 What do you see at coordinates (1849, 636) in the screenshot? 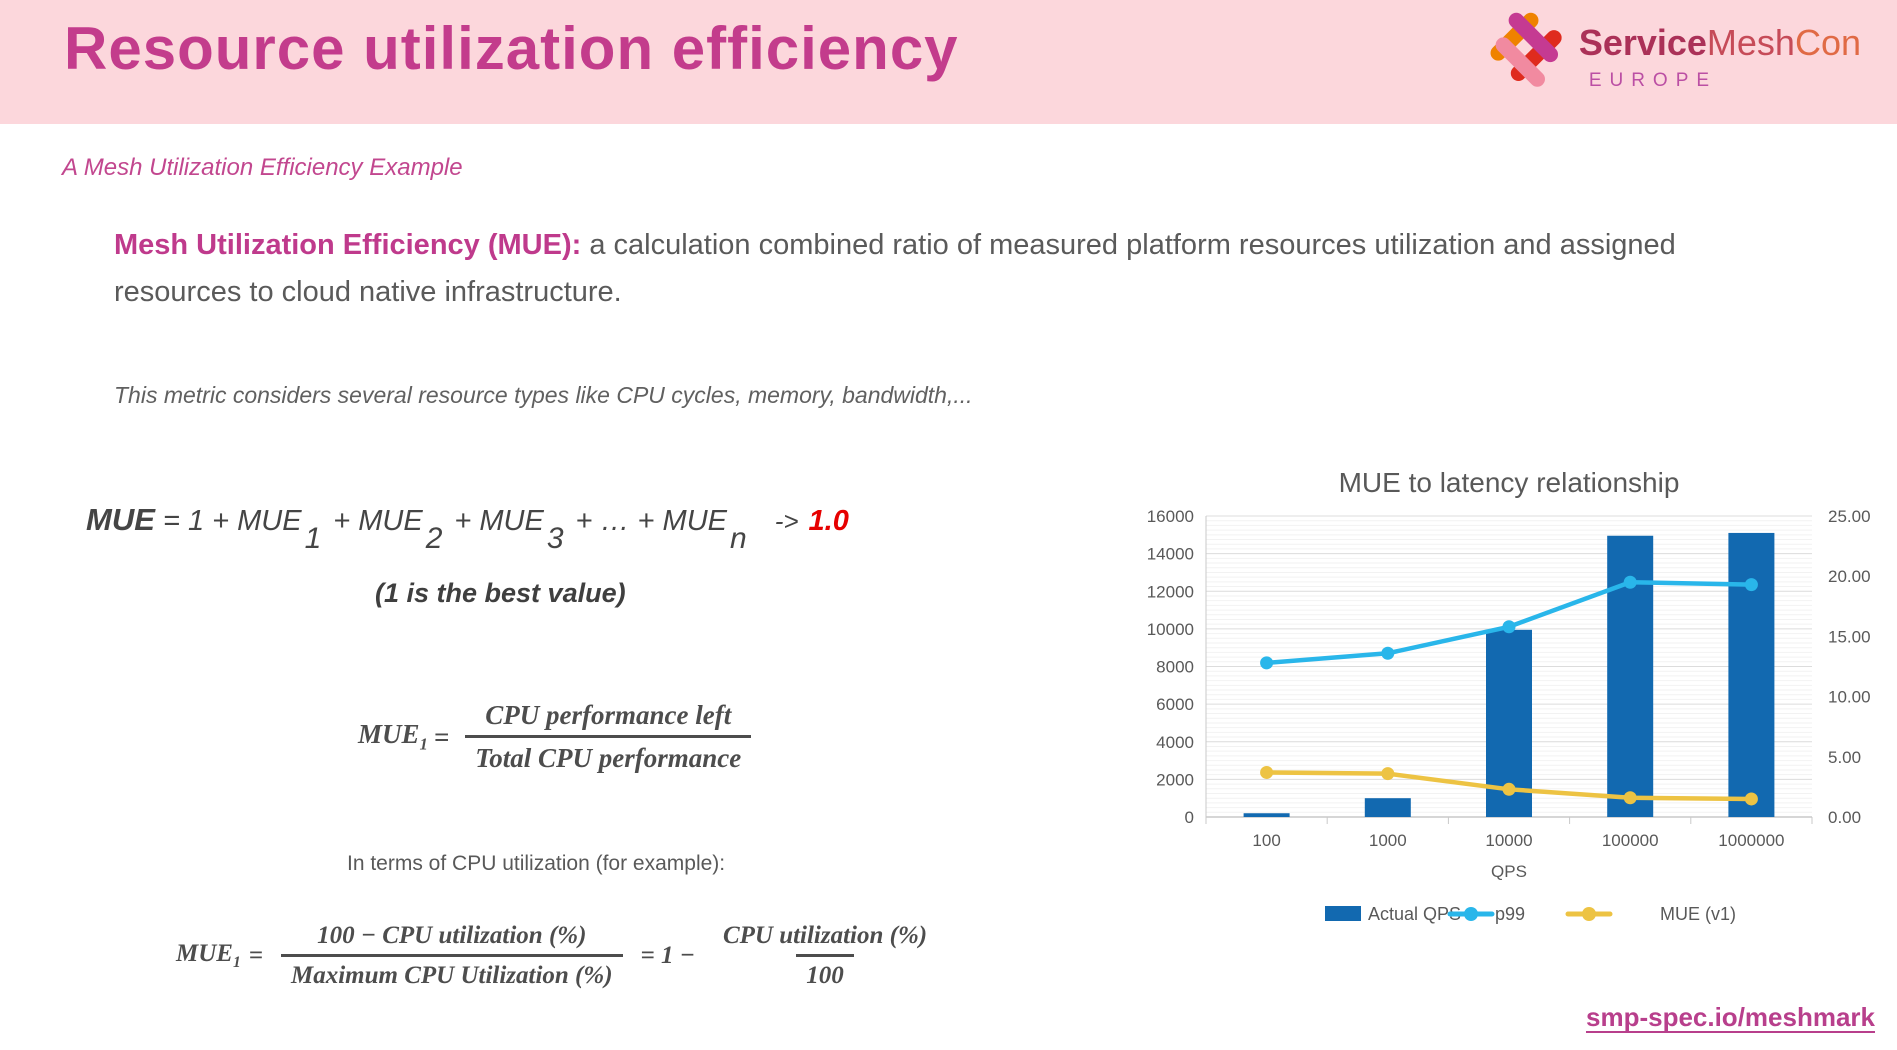
I see `svg-text: 15.00` at bounding box center [1849, 636].